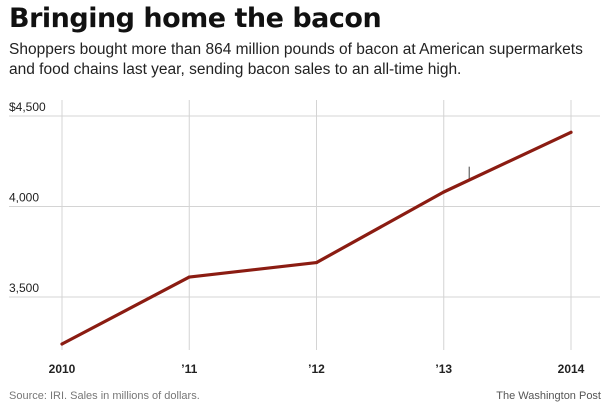 This screenshot has height=406, width=609. What do you see at coordinates (27, 107) in the screenshot?
I see `y-tick-label: $4,500` at bounding box center [27, 107].